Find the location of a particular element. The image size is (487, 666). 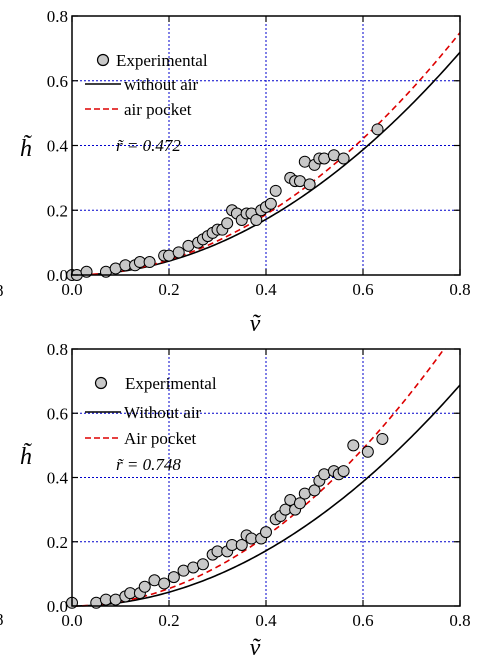

legend-label-without-air: Without air is located at coordinates (163, 412).